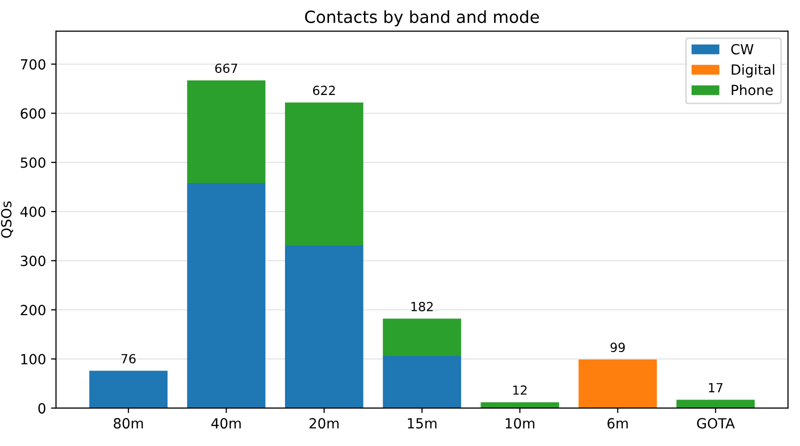 The height and width of the screenshot is (446, 800). I want to click on legend-label: Phone, so click(752, 90).